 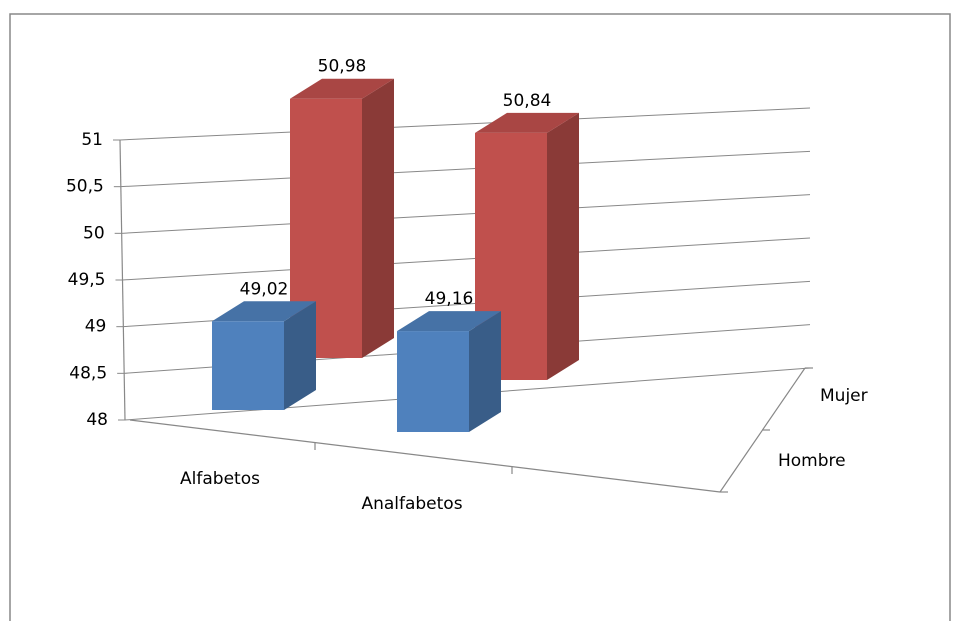 What do you see at coordinates (342, 67) in the screenshot?
I see `value-label: 50,98` at bounding box center [342, 67].